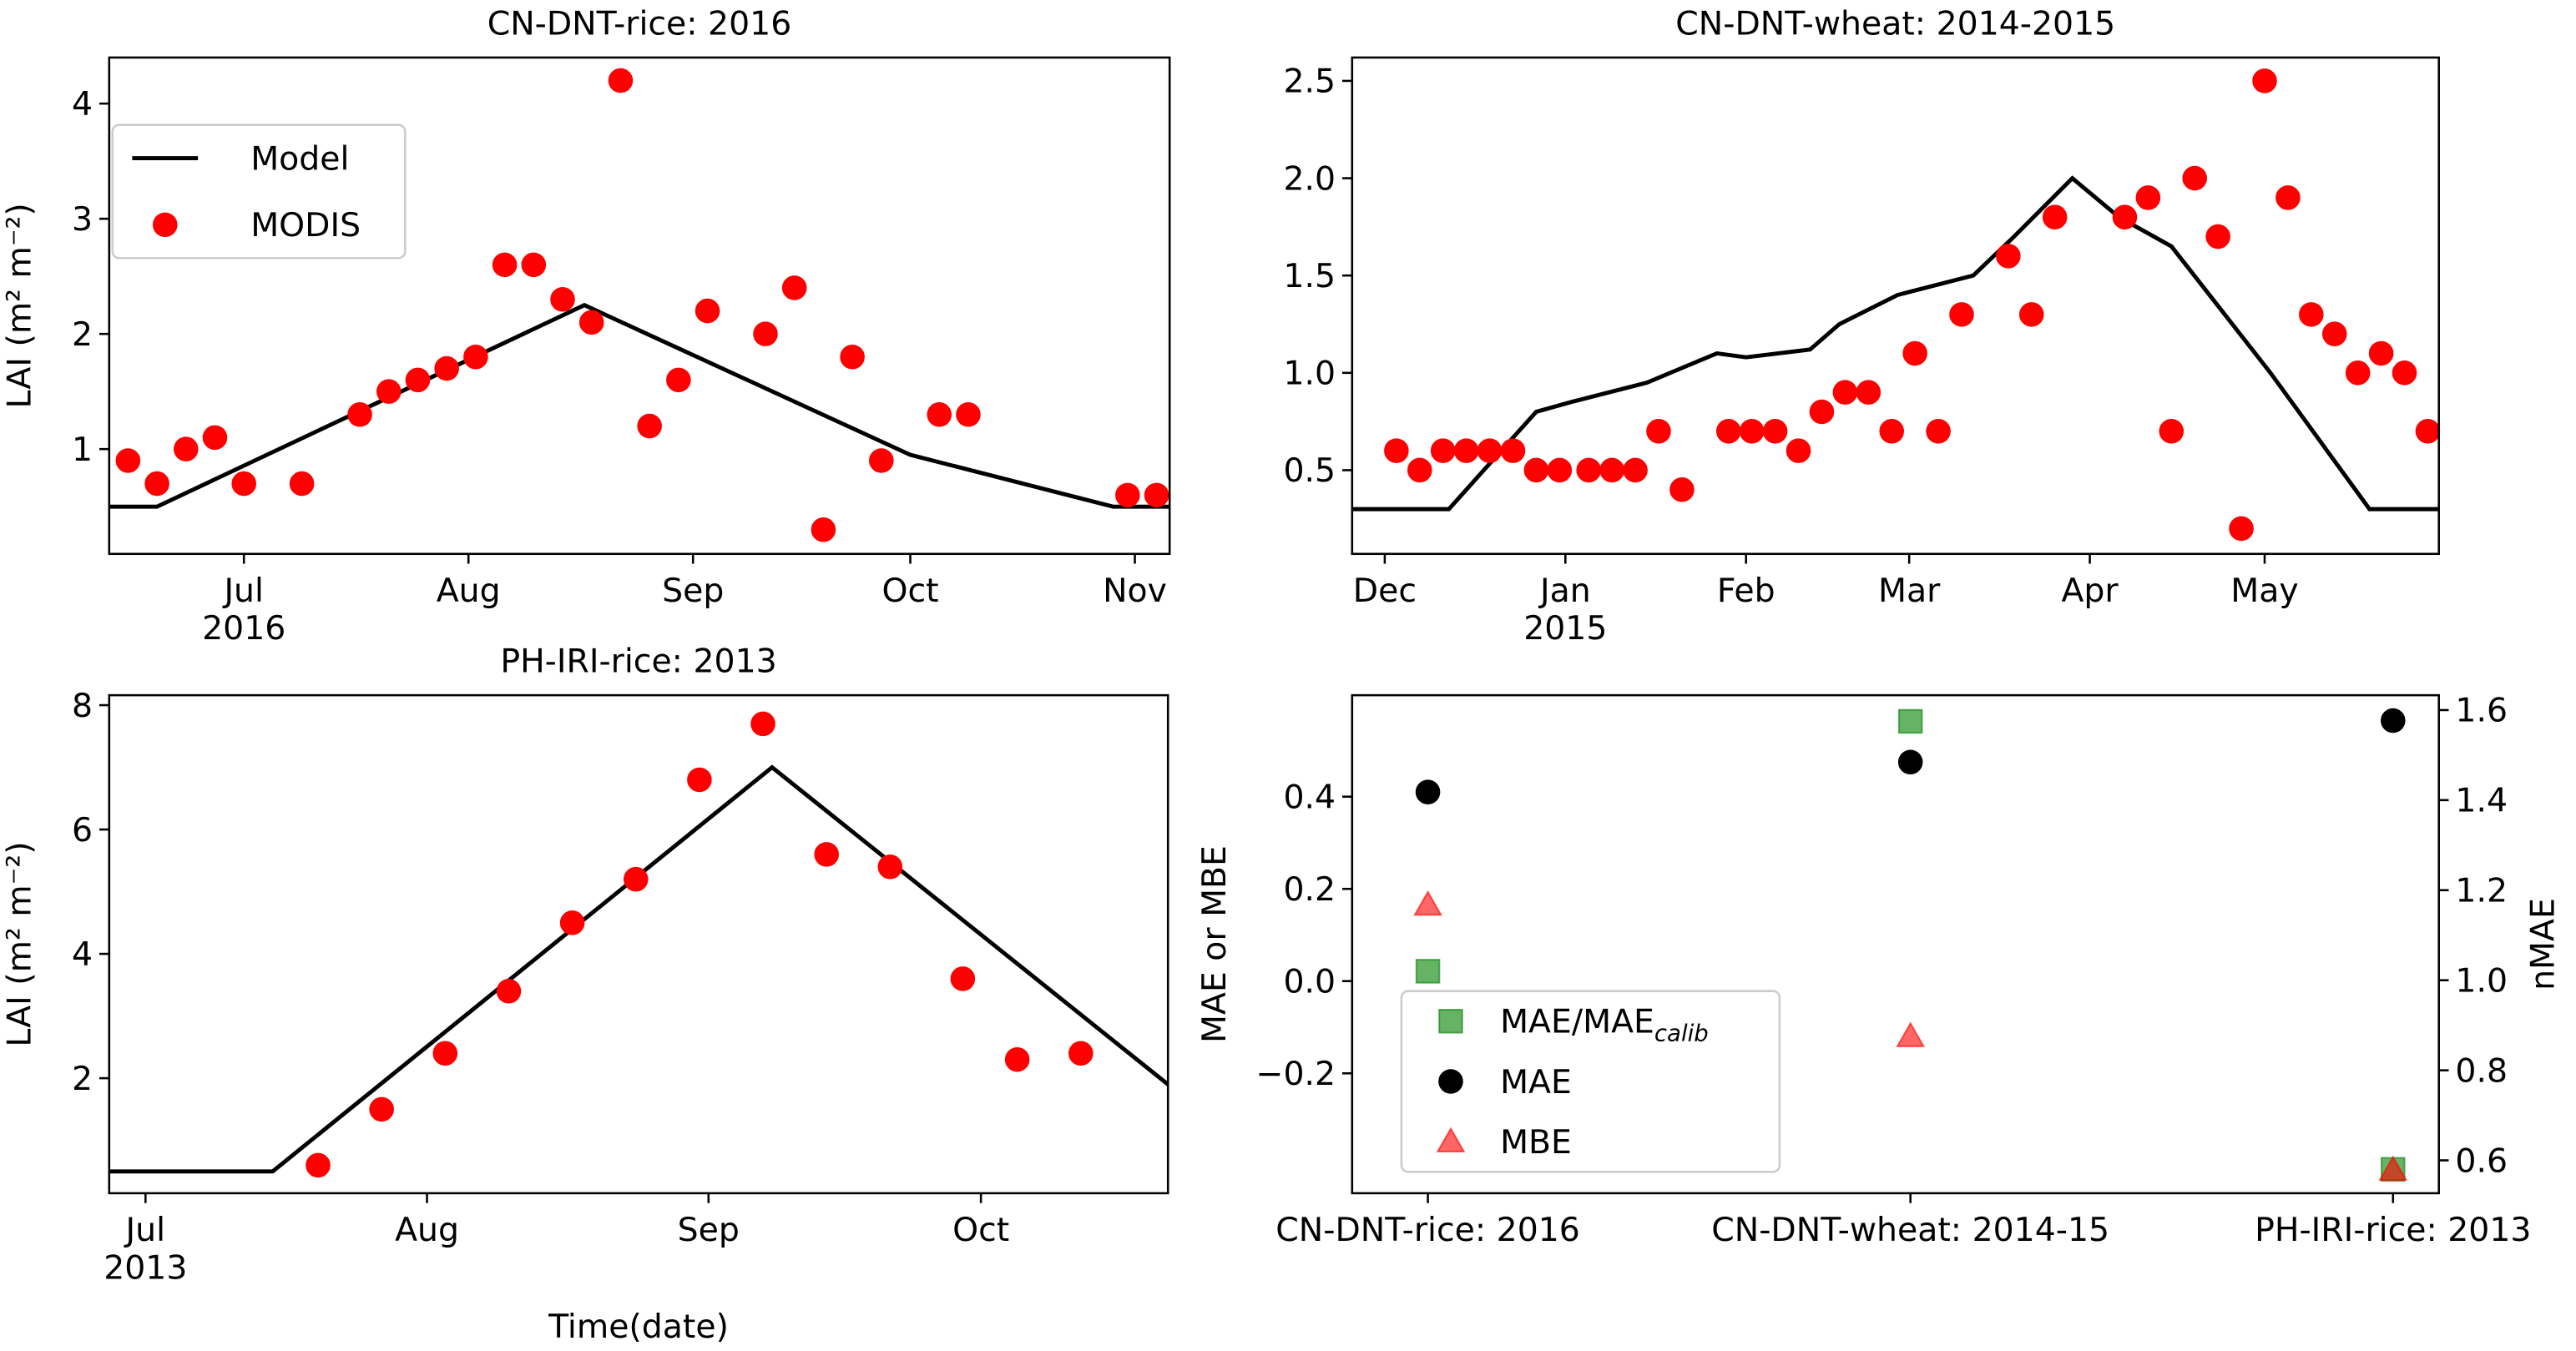  I want to click on legend-label: Model, so click(299, 158).